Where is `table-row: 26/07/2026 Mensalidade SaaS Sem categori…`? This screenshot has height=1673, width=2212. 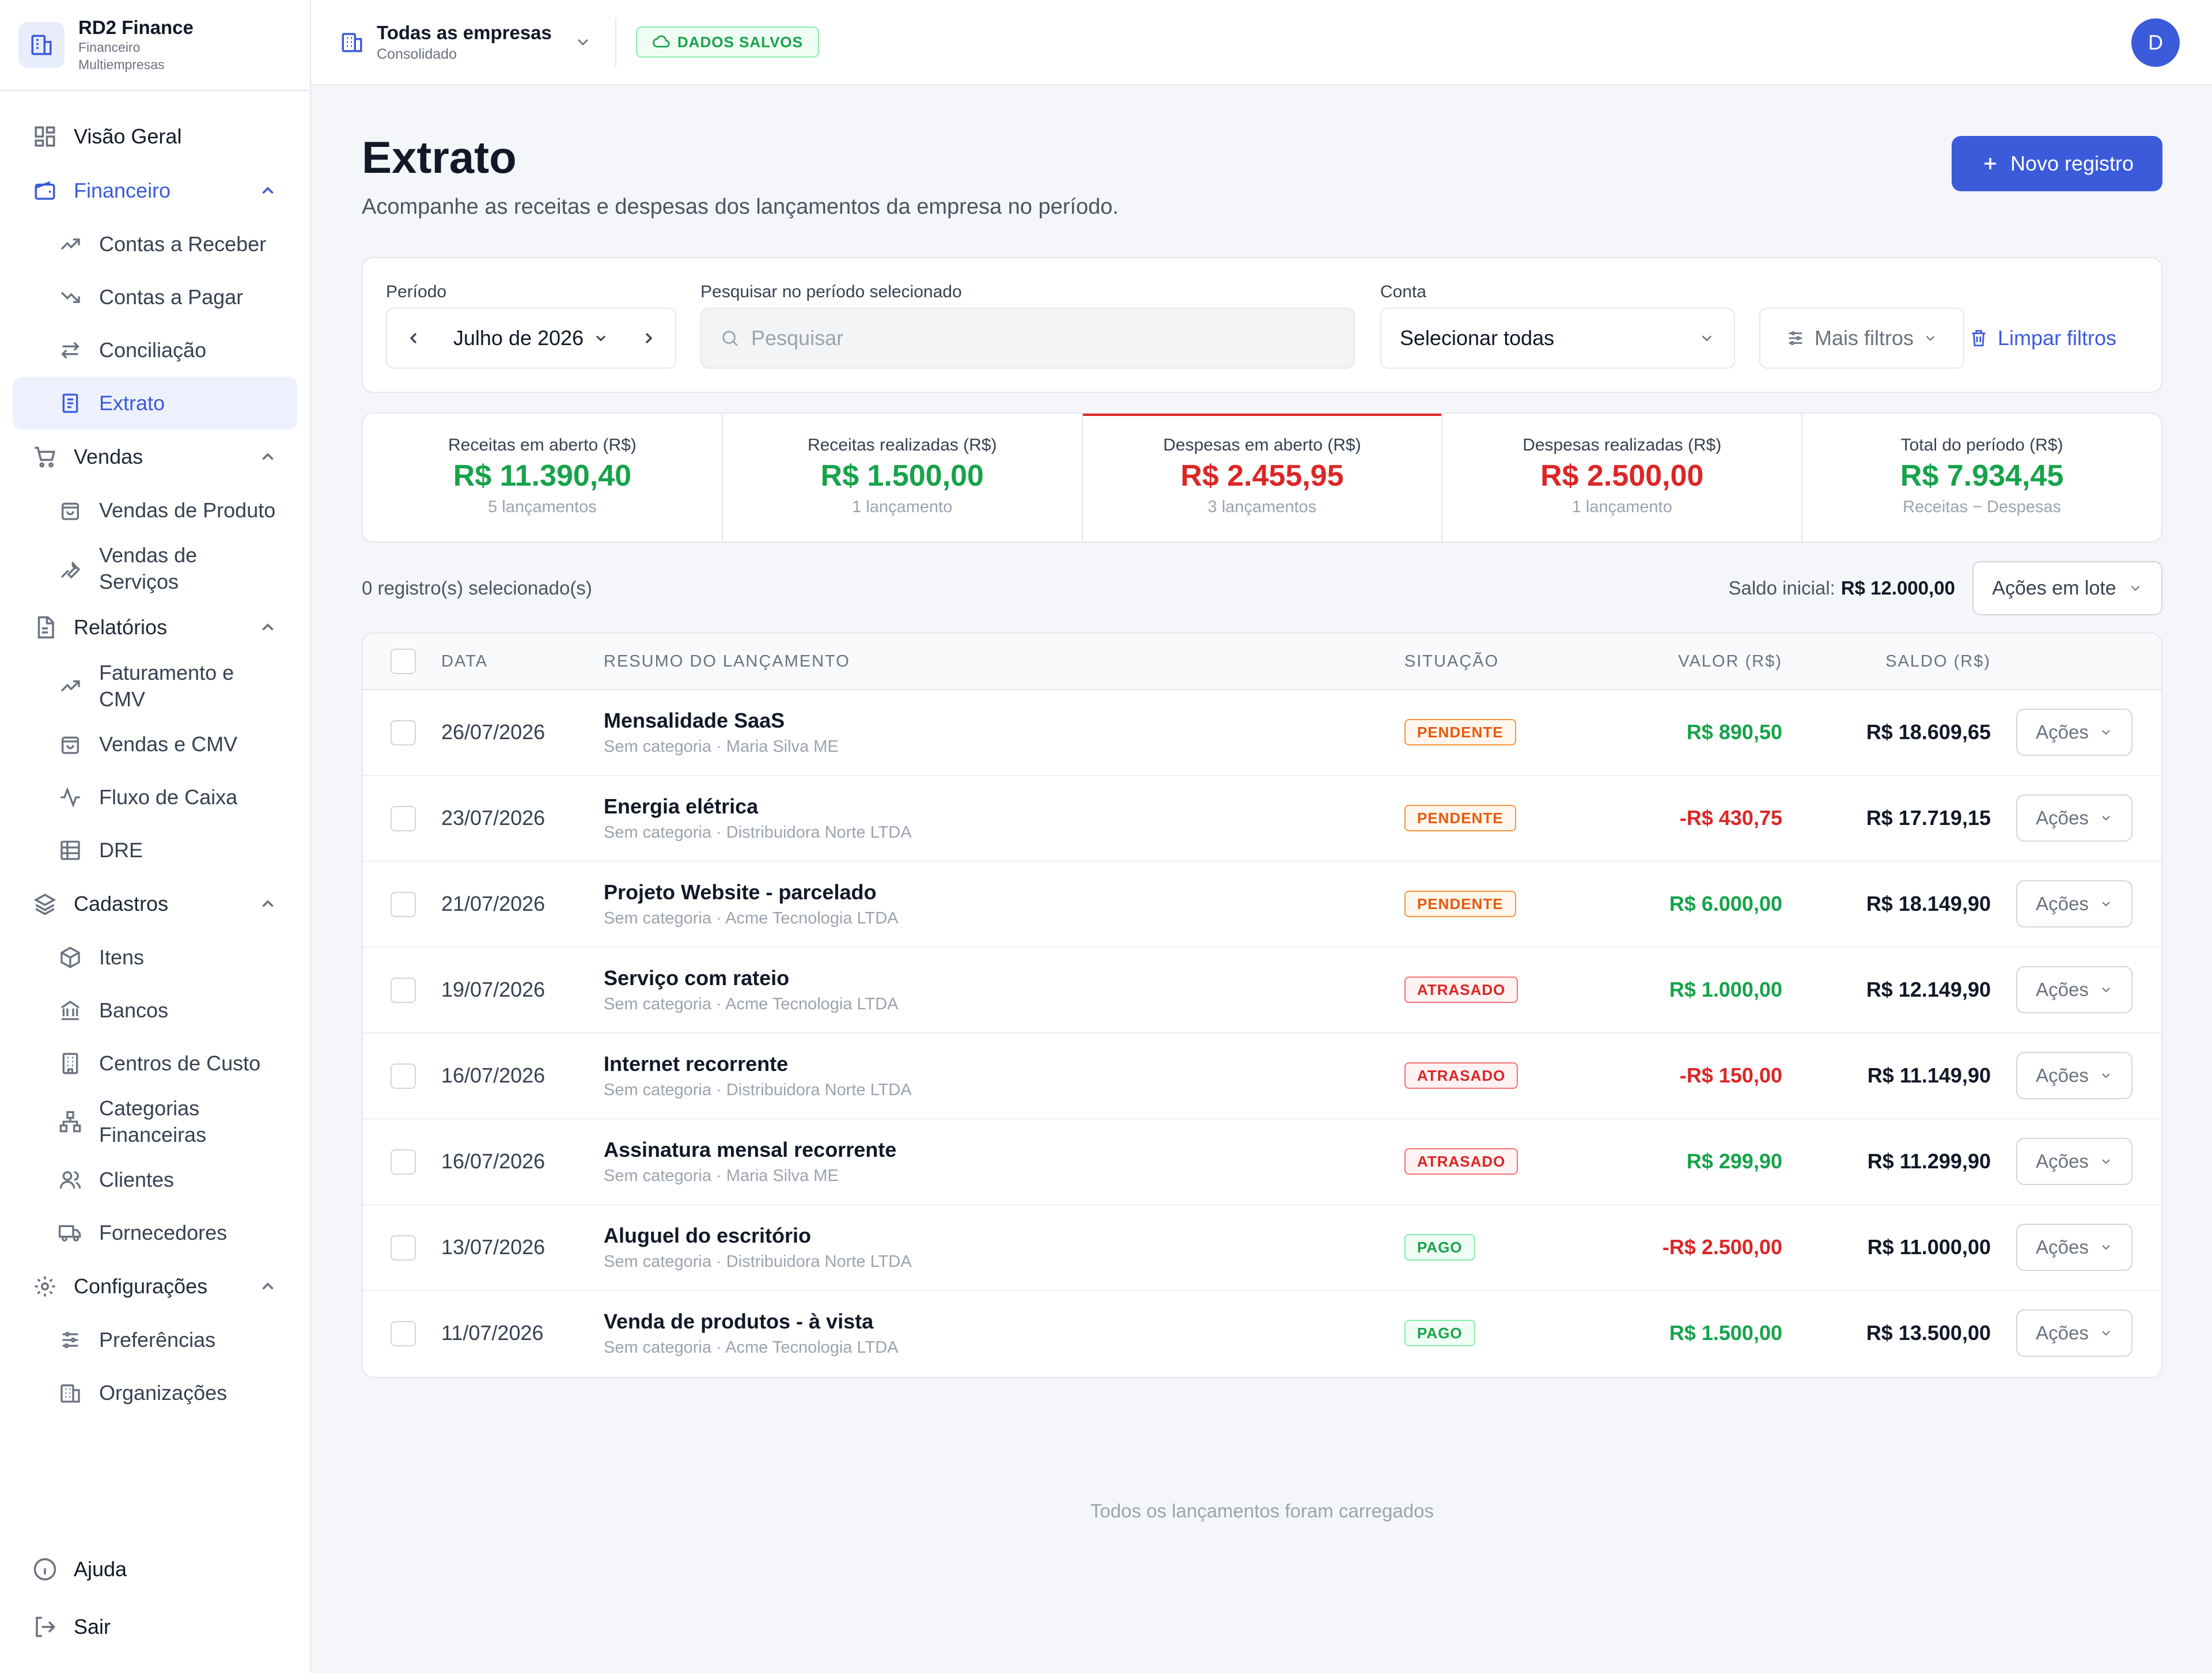 table-row: 26/07/2026 Mensalidade SaaS Sem categori… is located at coordinates (1262, 733).